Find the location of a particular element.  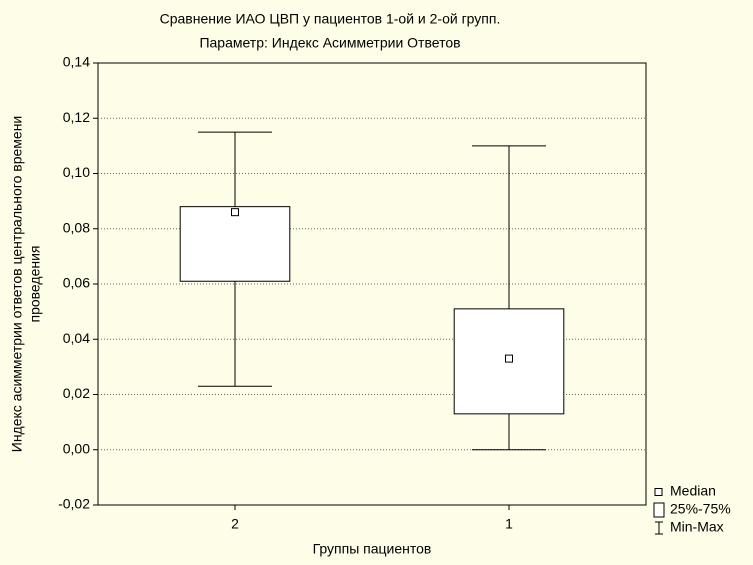

x-tick-label: 2 is located at coordinates (235, 524).